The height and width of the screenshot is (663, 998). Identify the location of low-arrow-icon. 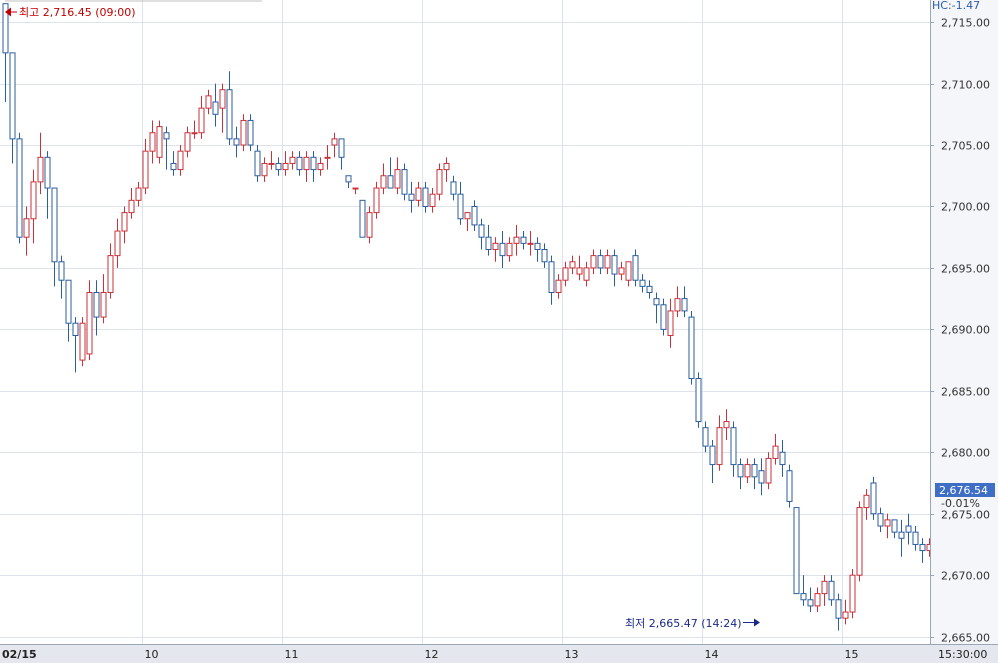
(757, 622).